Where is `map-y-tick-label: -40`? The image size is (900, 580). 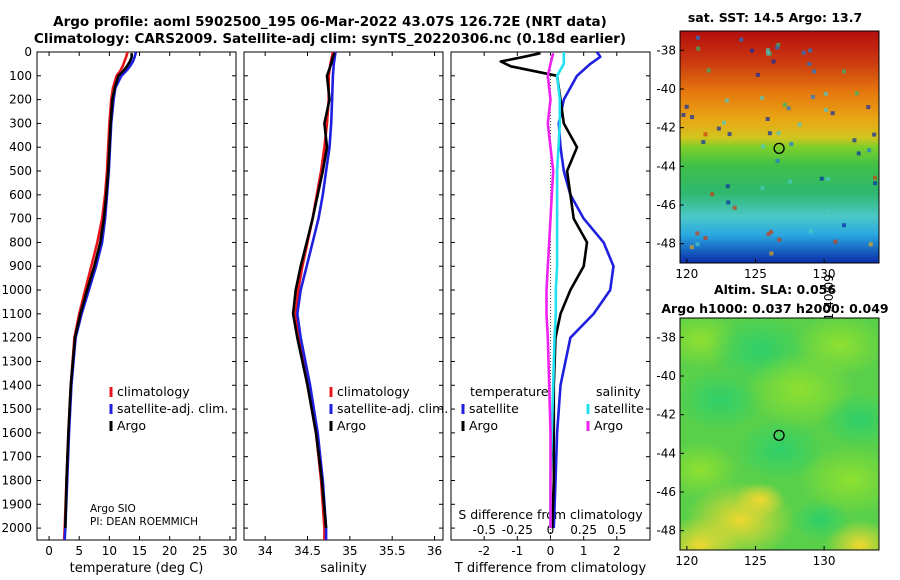
map-y-tick-label: -40 is located at coordinates (666, 376).